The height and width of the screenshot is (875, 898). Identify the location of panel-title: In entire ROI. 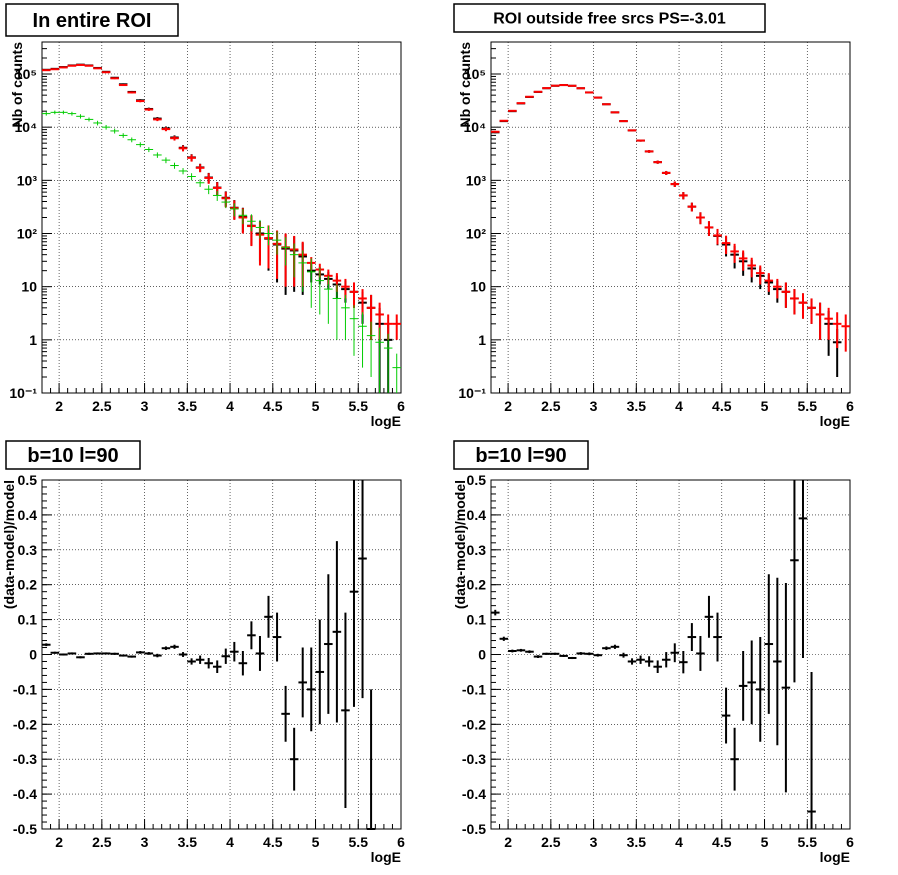
(92, 21).